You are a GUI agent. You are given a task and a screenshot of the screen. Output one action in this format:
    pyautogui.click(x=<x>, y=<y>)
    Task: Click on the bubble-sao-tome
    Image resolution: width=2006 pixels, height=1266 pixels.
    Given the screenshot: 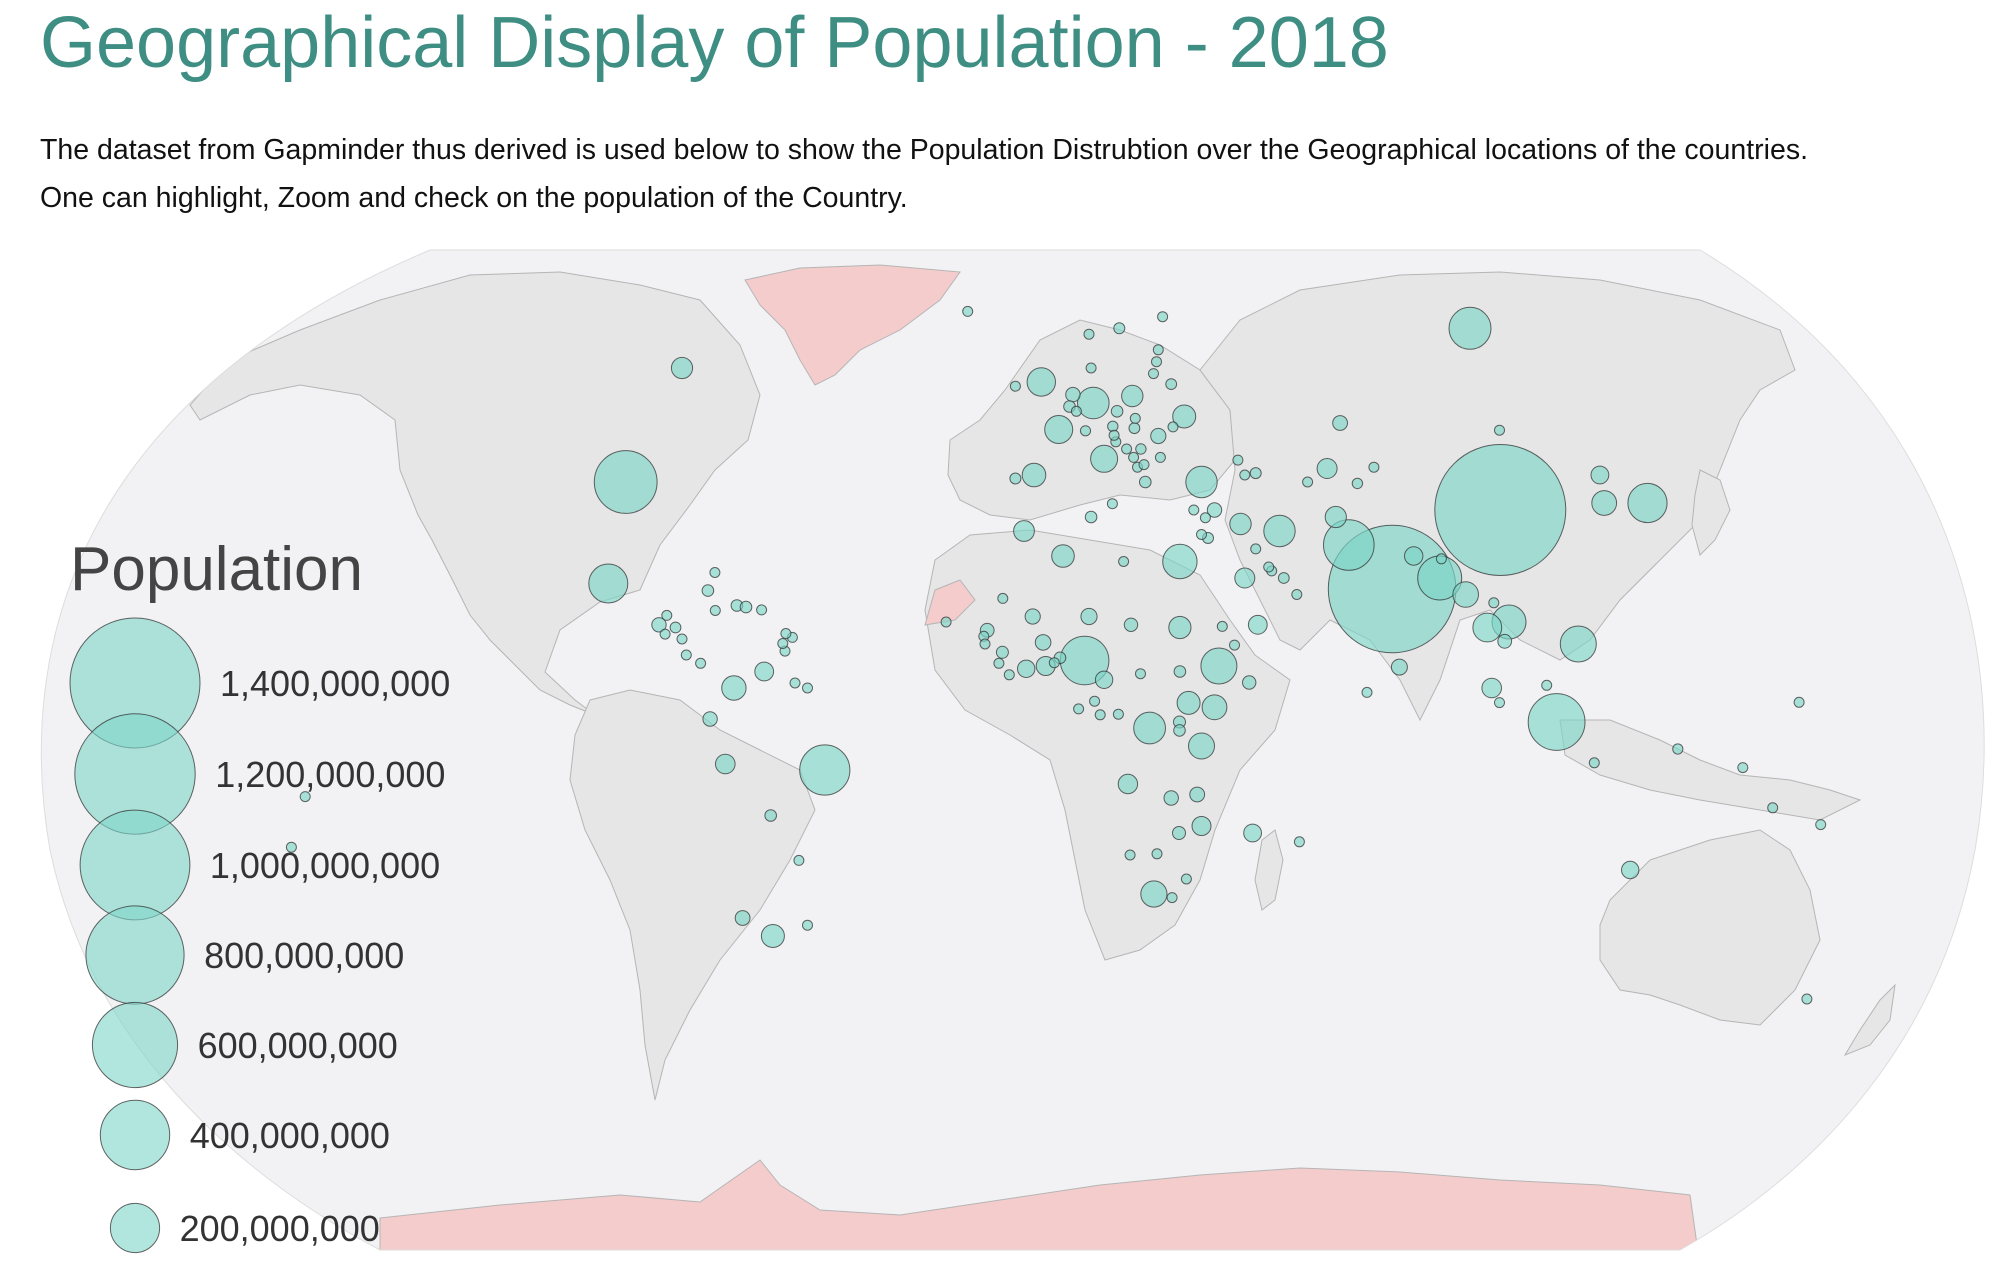 What is the action you would take?
    pyautogui.click(x=1079, y=709)
    